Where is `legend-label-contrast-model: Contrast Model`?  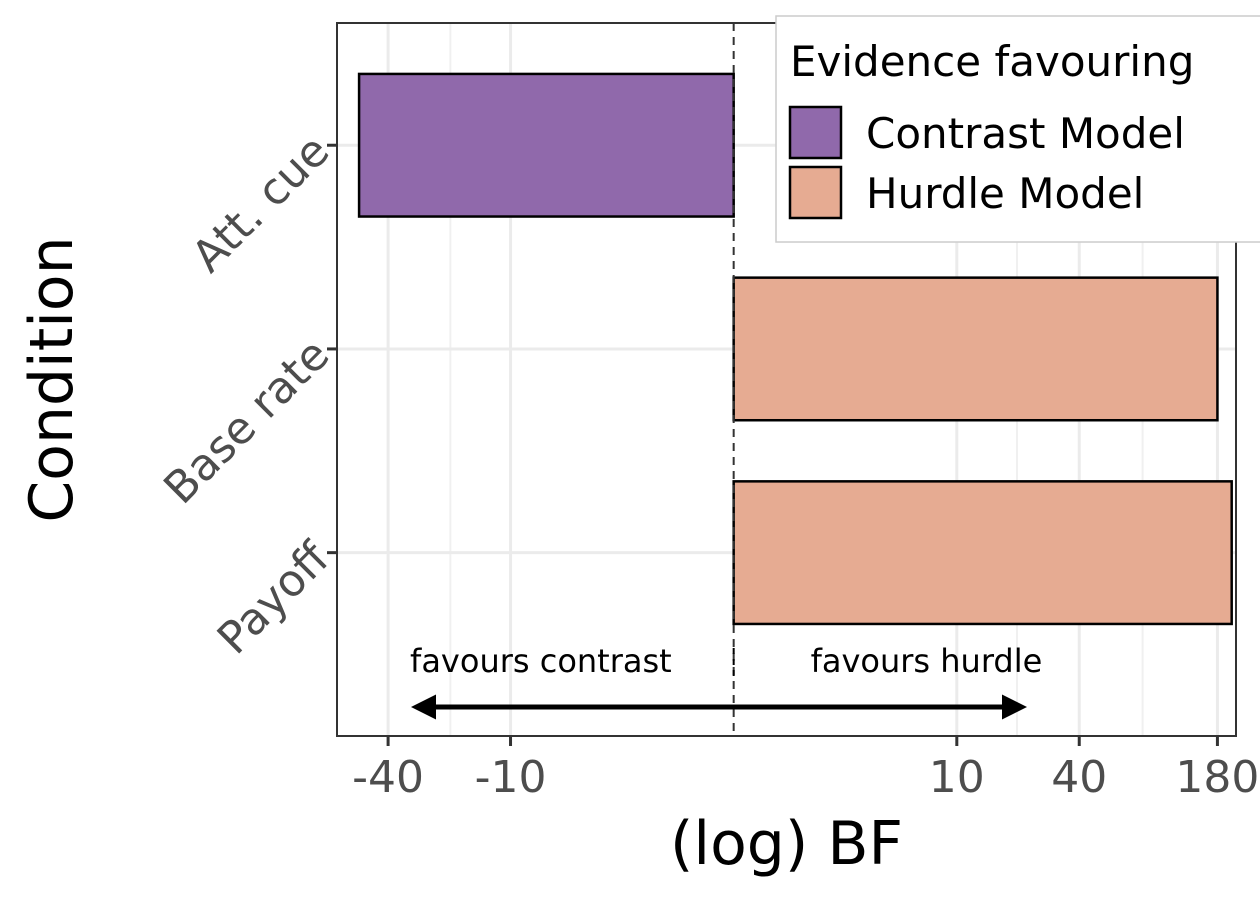
legend-label-contrast-model: Contrast Model is located at coordinates (1025, 133).